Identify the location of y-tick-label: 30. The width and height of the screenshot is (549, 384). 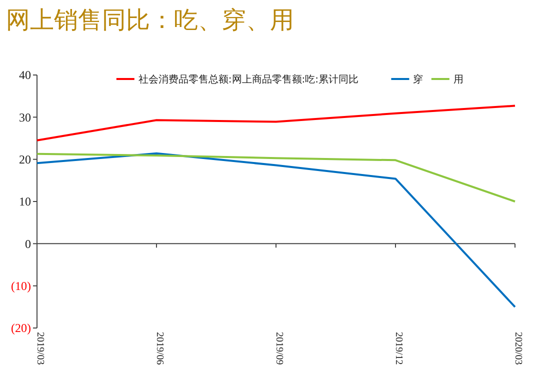
(25, 117).